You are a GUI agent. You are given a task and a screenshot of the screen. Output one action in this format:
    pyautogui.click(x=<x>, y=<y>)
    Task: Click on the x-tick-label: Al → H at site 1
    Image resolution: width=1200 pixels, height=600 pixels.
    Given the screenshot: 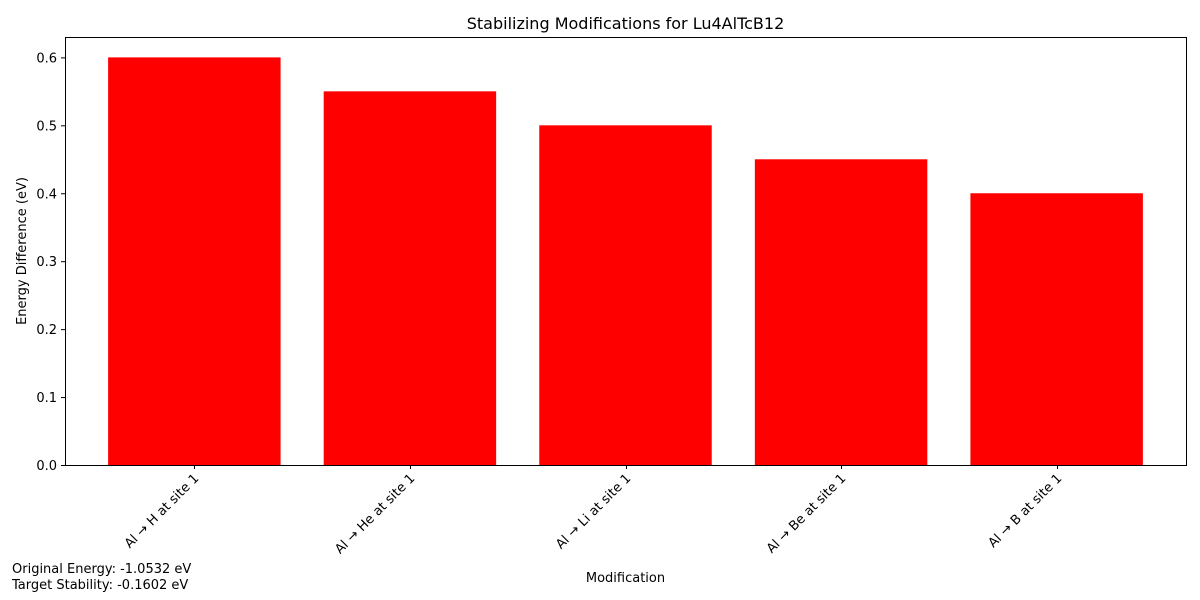 What is the action you would take?
    pyautogui.click(x=162, y=511)
    